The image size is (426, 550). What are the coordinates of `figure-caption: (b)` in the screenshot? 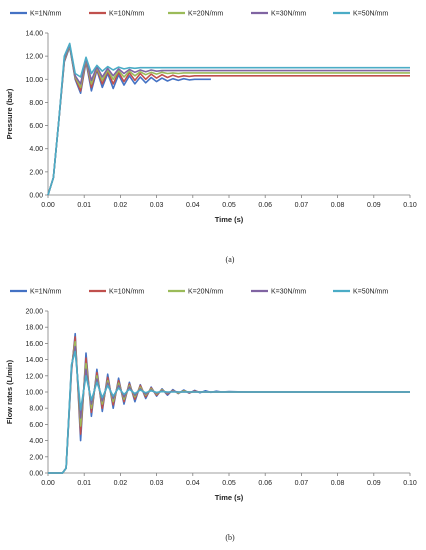 It's located at (230, 537).